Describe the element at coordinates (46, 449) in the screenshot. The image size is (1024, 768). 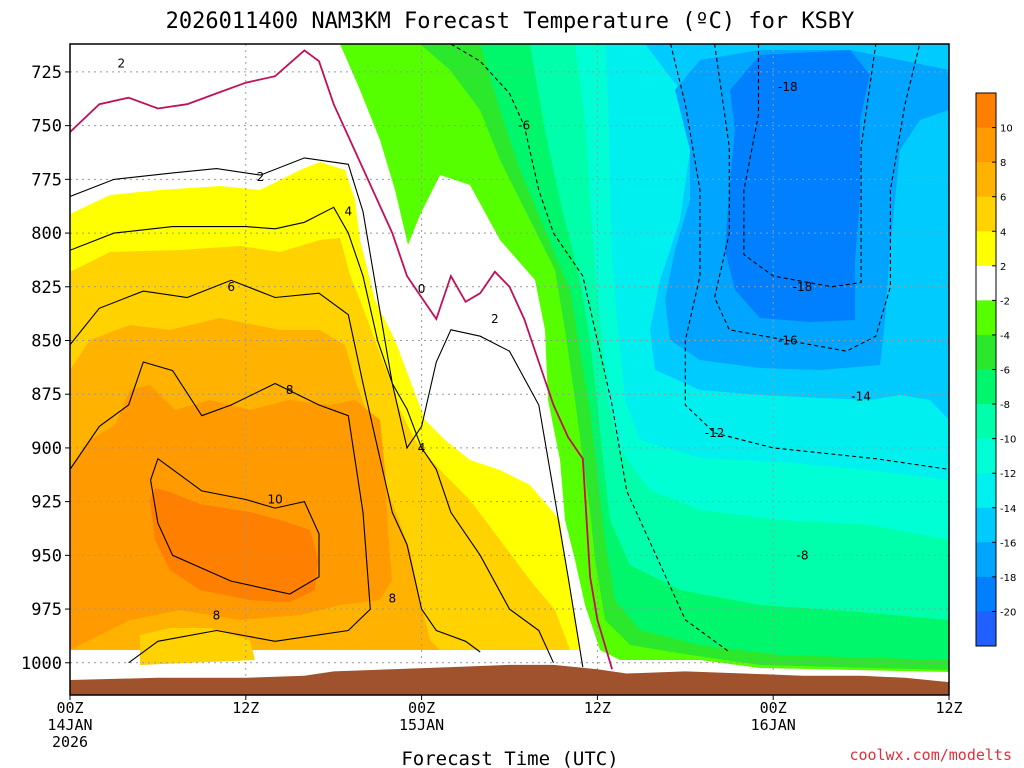
I see `y-tick-label: 900` at that location.